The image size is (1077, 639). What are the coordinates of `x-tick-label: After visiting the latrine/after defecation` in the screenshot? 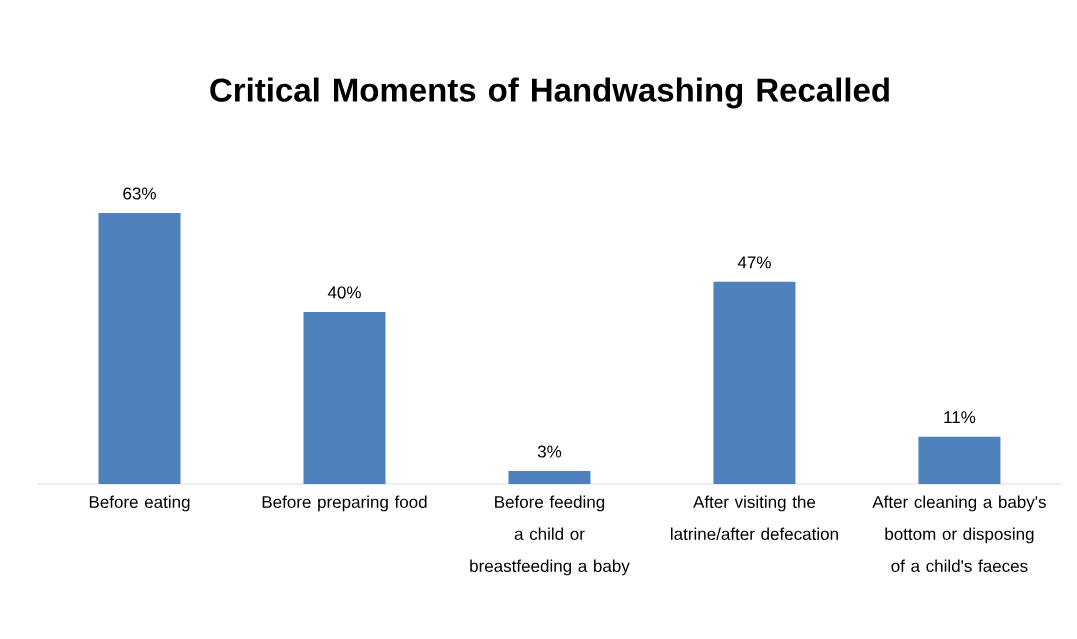 It's located at (754, 518).